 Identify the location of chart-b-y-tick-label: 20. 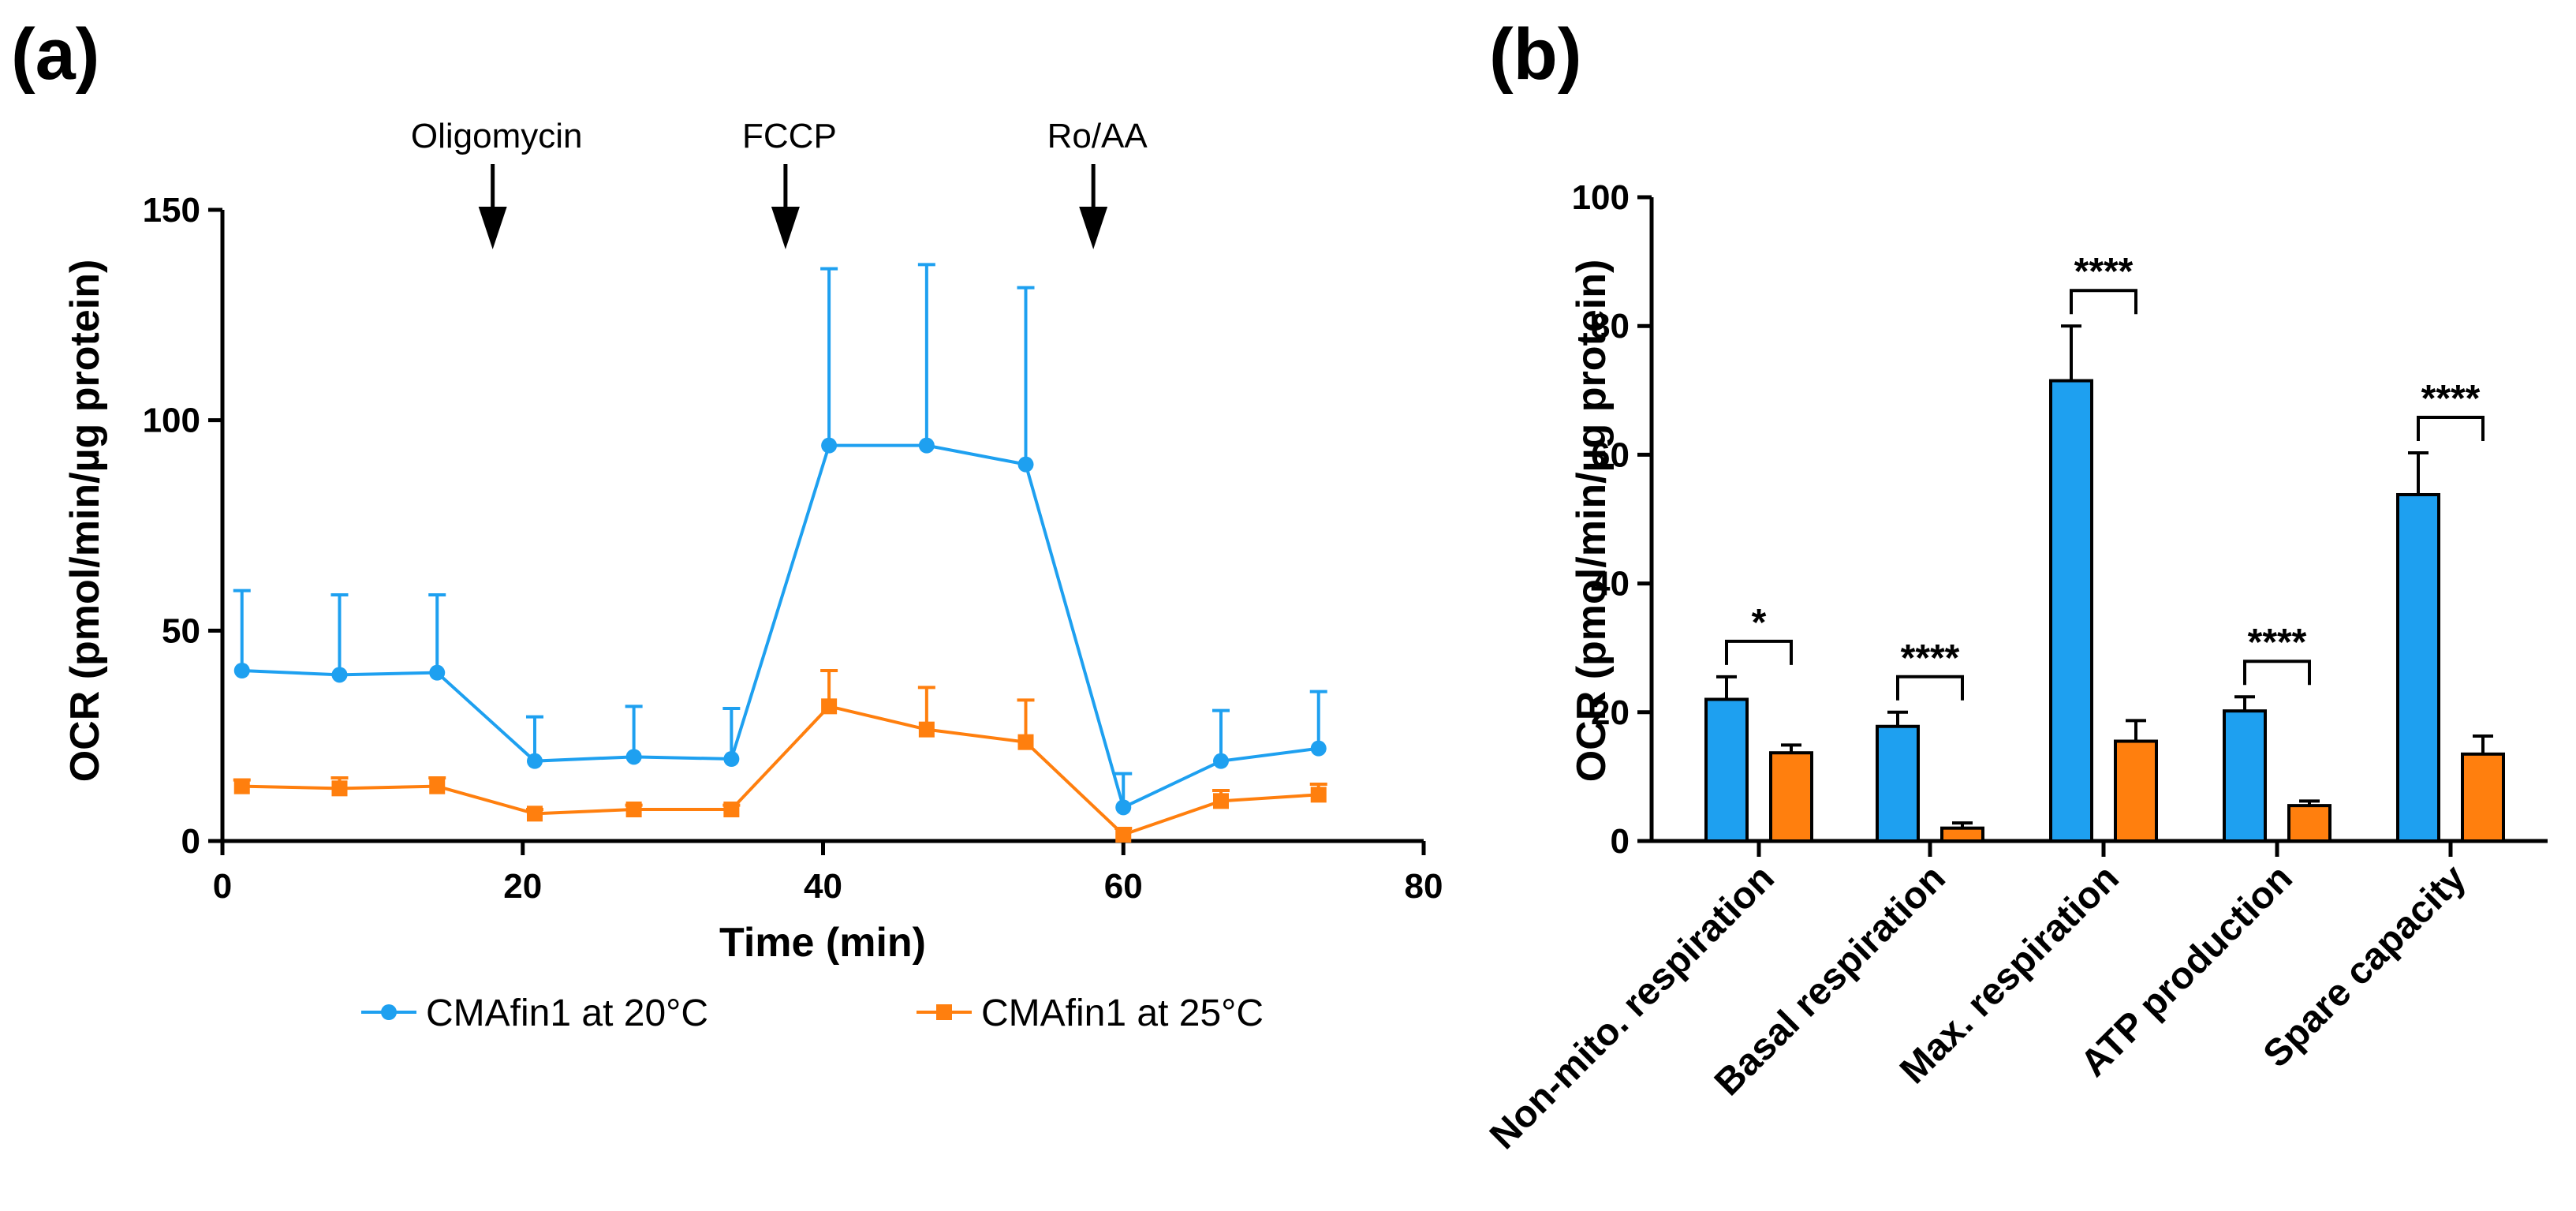
(1610, 712).